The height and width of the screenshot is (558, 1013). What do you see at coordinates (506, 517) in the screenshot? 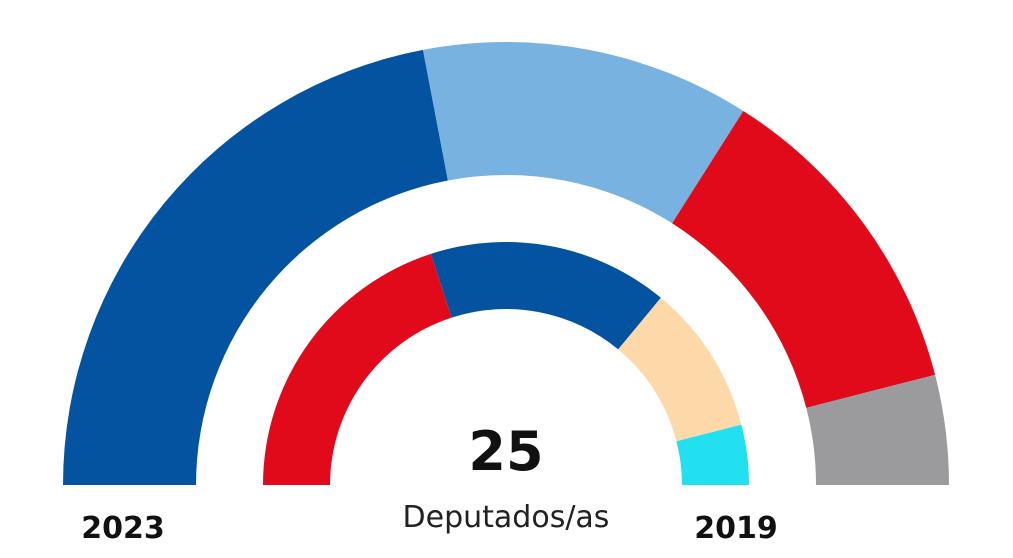
I see `seats-unit-label: Deputados/as` at bounding box center [506, 517].